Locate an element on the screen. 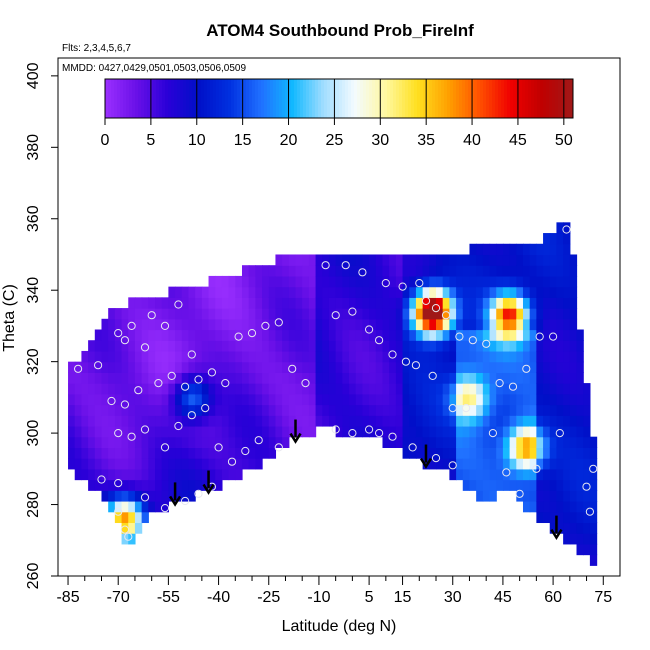 The height and width of the screenshot is (650, 650). colorbar: 0 5 10 15 20 25 30 35 40 45 50 is located at coordinates (337, 113).